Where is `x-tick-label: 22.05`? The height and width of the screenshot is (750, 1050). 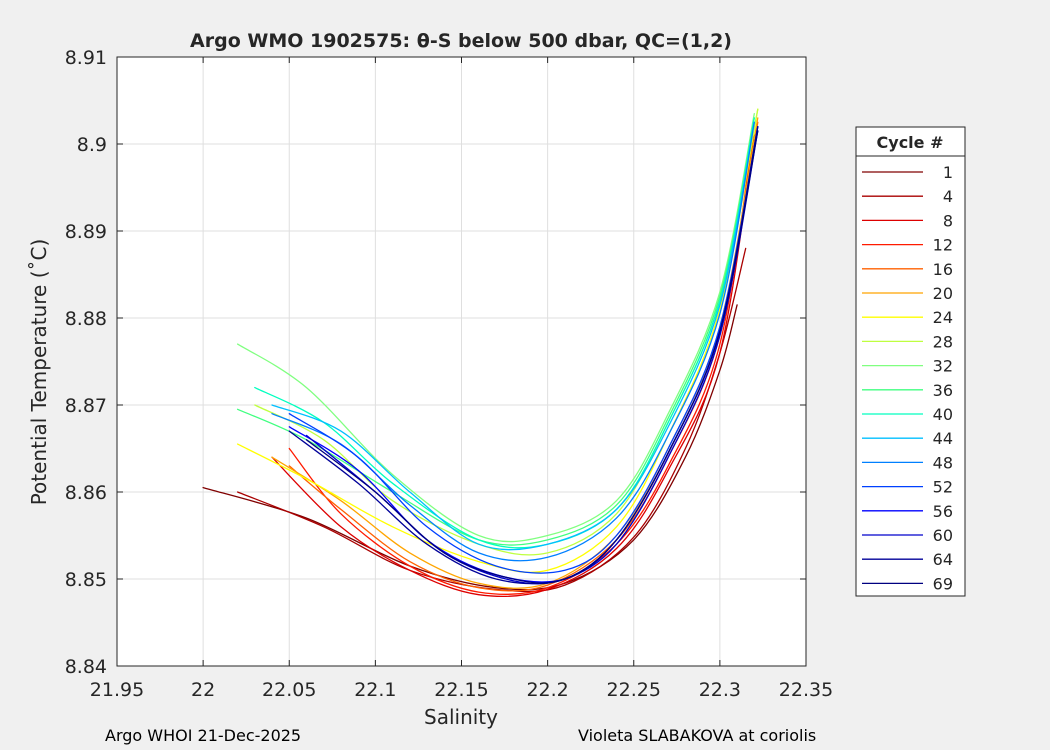
x-tick-label: 22.05 is located at coordinates (289, 690).